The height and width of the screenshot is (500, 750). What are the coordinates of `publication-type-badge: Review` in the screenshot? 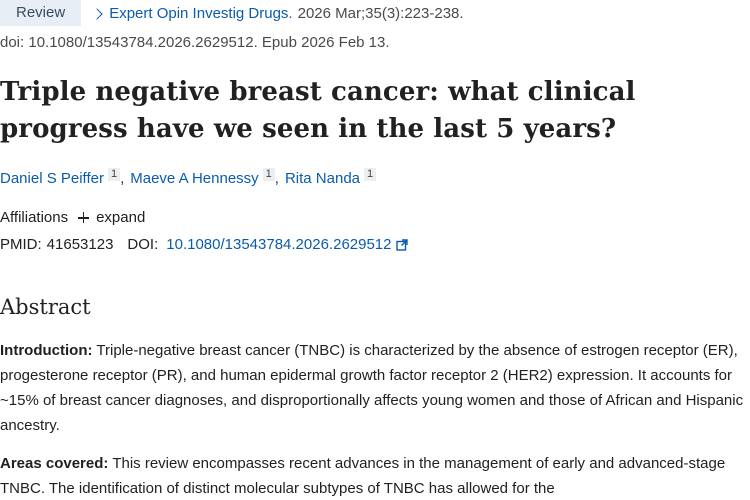 It's located at (41, 13).